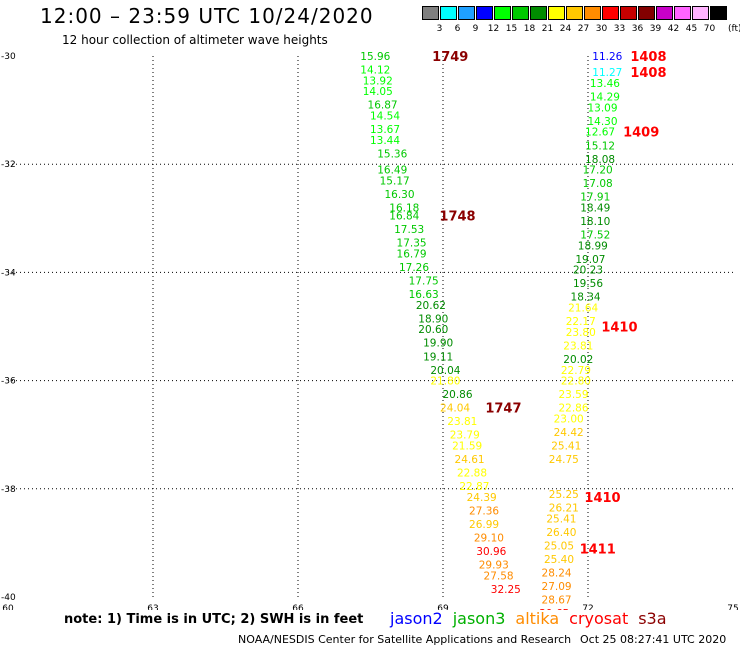 This screenshot has width=740, height=650. Describe the element at coordinates (605, 84) in the screenshot. I see `wave-height-point: 13.46` at that location.